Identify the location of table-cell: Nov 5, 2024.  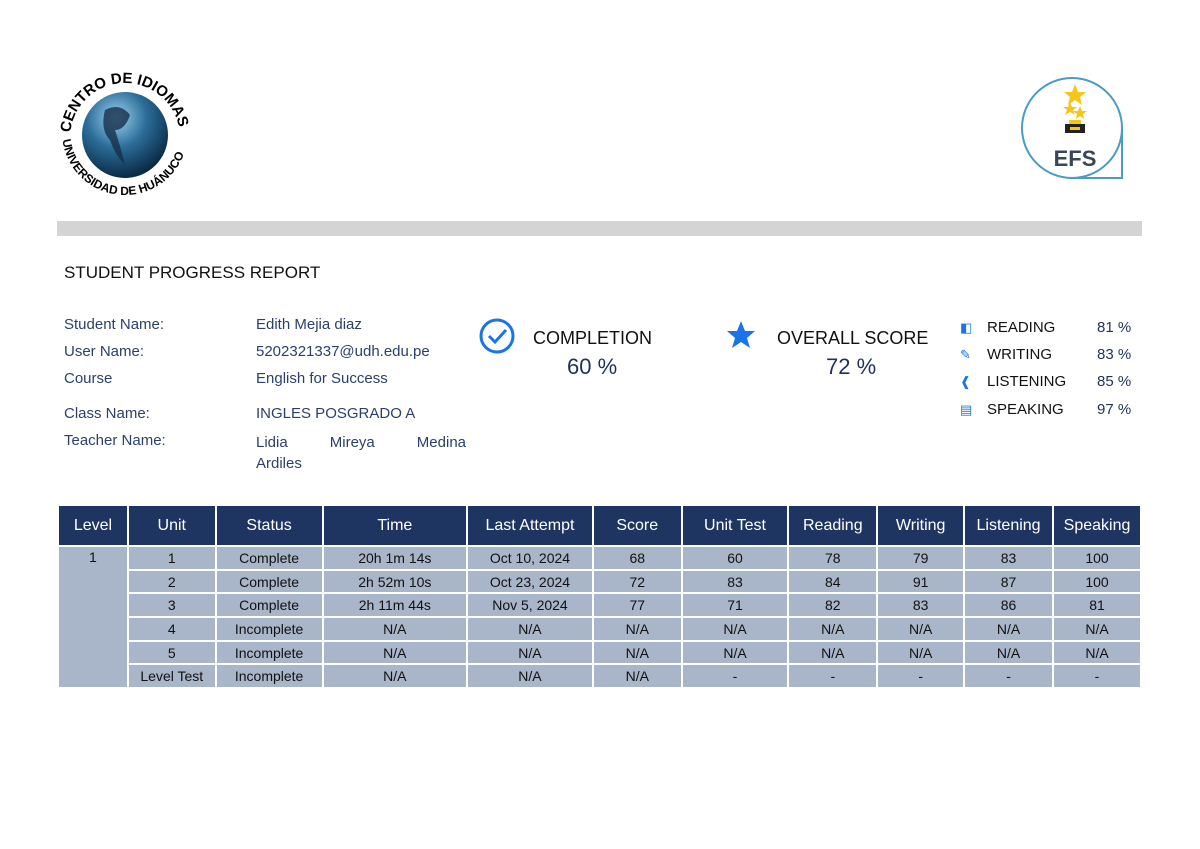
(530, 605).